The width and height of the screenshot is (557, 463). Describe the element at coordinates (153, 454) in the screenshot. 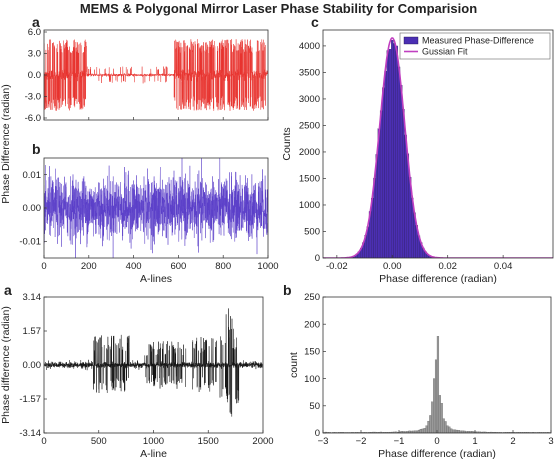

I see `a-bottom-xlabel: A-line` at that location.